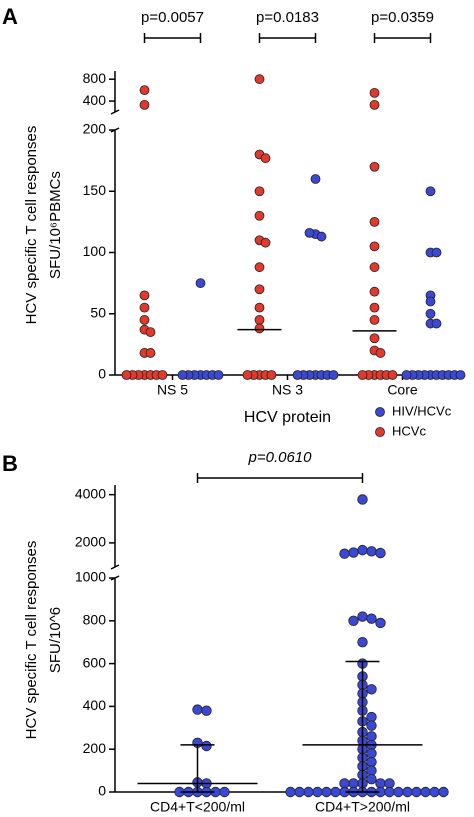 The width and height of the screenshot is (474, 817). What do you see at coordinates (95, 78) in the screenshot?
I see `y-tick-label: 800` at bounding box center [95, 78].